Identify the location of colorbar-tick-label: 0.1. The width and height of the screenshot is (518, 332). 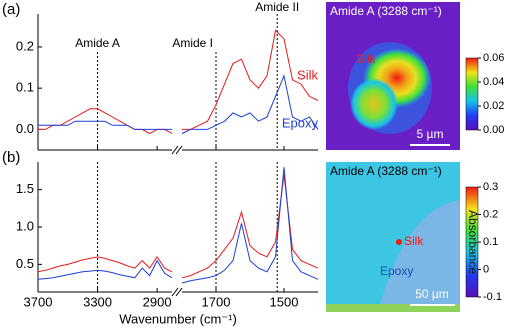
(490, 242).